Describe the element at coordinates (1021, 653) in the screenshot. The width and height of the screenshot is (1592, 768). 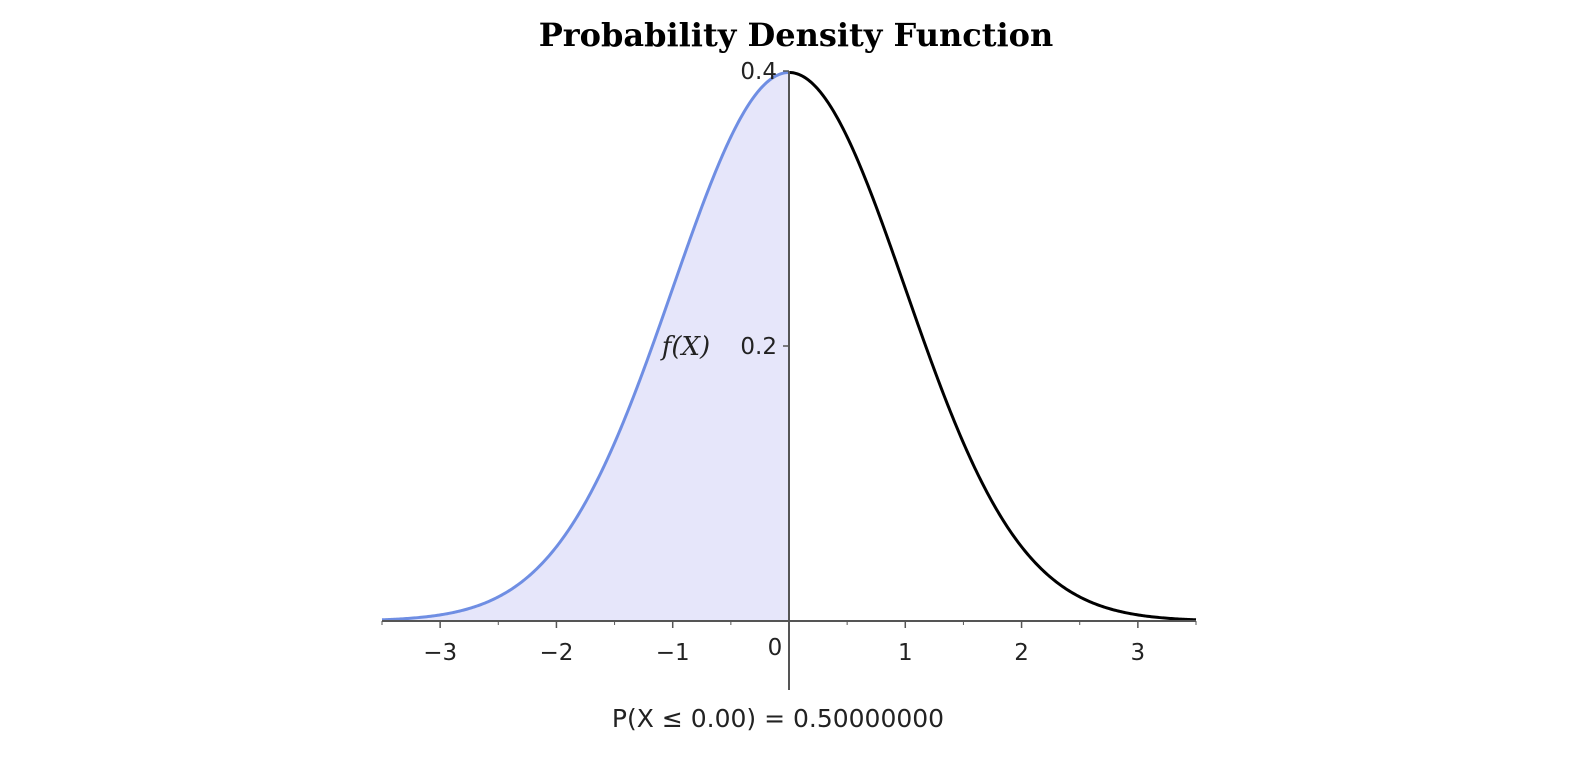
I see `x-tick-label: 2` at that location.